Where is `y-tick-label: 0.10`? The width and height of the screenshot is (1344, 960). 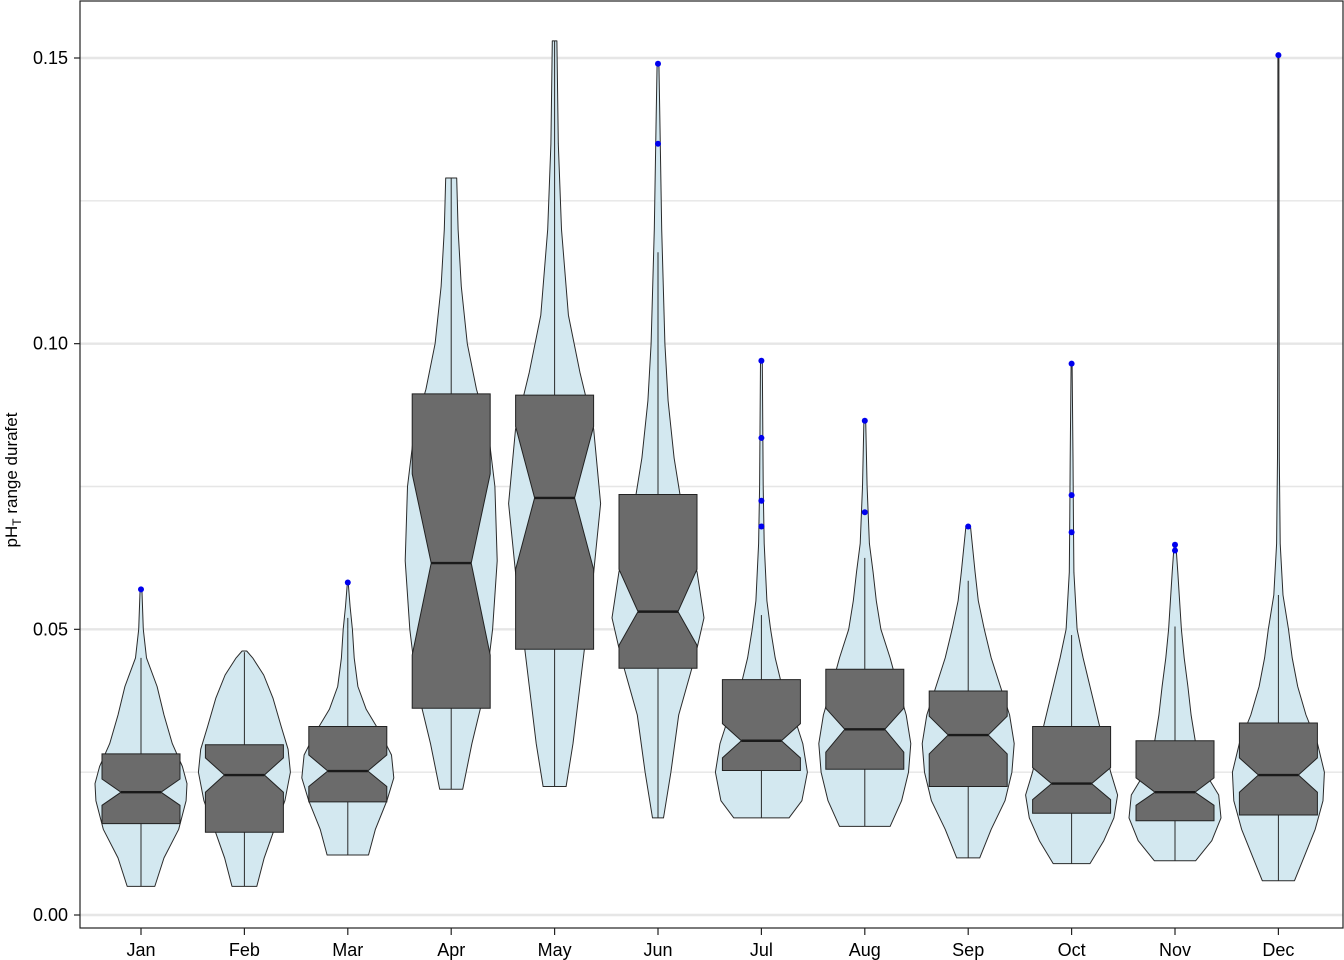 y-tick-label: 0.10 is located at coordinates (50, 344).